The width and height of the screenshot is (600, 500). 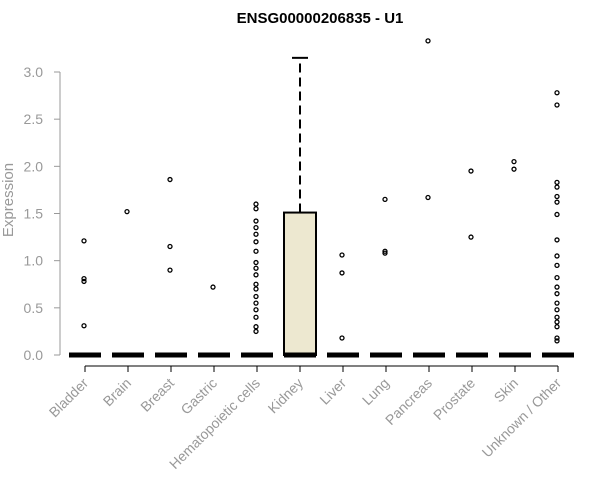 I want to click on x-tick-label: Kidney, so click(x=286, y=396).